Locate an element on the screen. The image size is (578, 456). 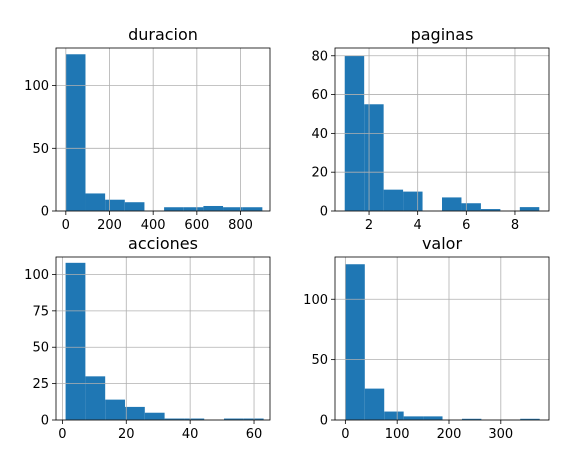
x-tick-label: 600 is located at coordinates (196, 225).